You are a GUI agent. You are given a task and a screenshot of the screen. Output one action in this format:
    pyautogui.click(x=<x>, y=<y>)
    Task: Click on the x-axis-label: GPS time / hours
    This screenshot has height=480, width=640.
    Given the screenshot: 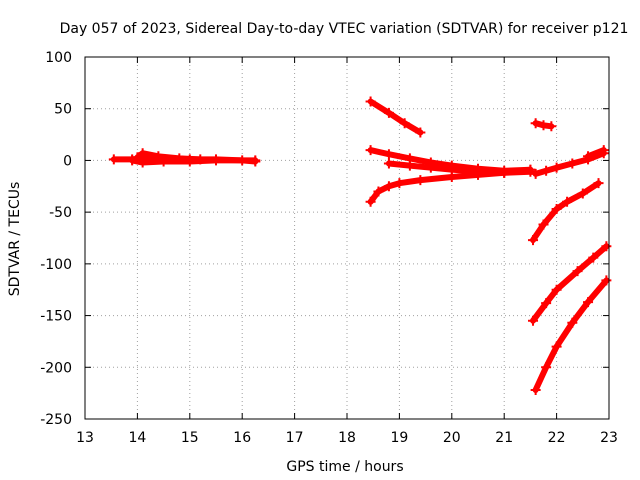 What is the action you would take?
    pyautogui.click(x=344, y=467)
    